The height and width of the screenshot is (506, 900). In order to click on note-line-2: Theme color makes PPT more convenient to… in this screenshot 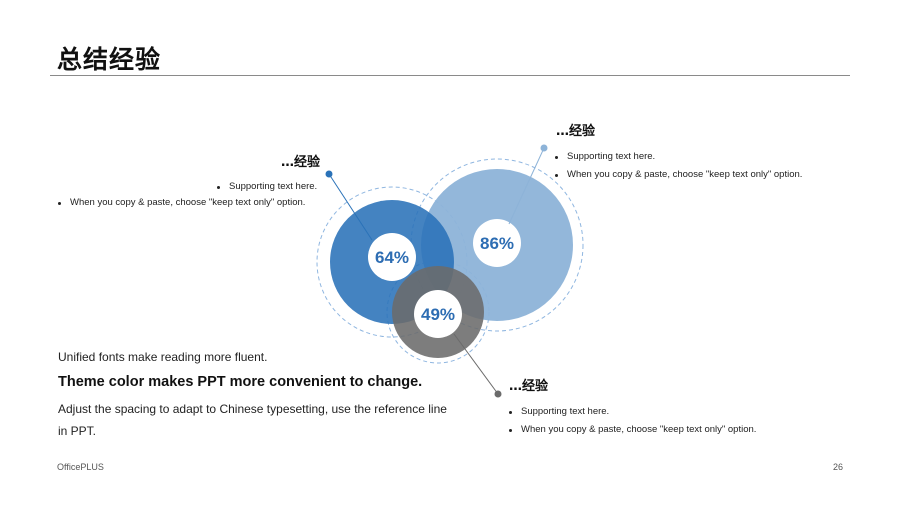, I will do `click(240, 382)`.